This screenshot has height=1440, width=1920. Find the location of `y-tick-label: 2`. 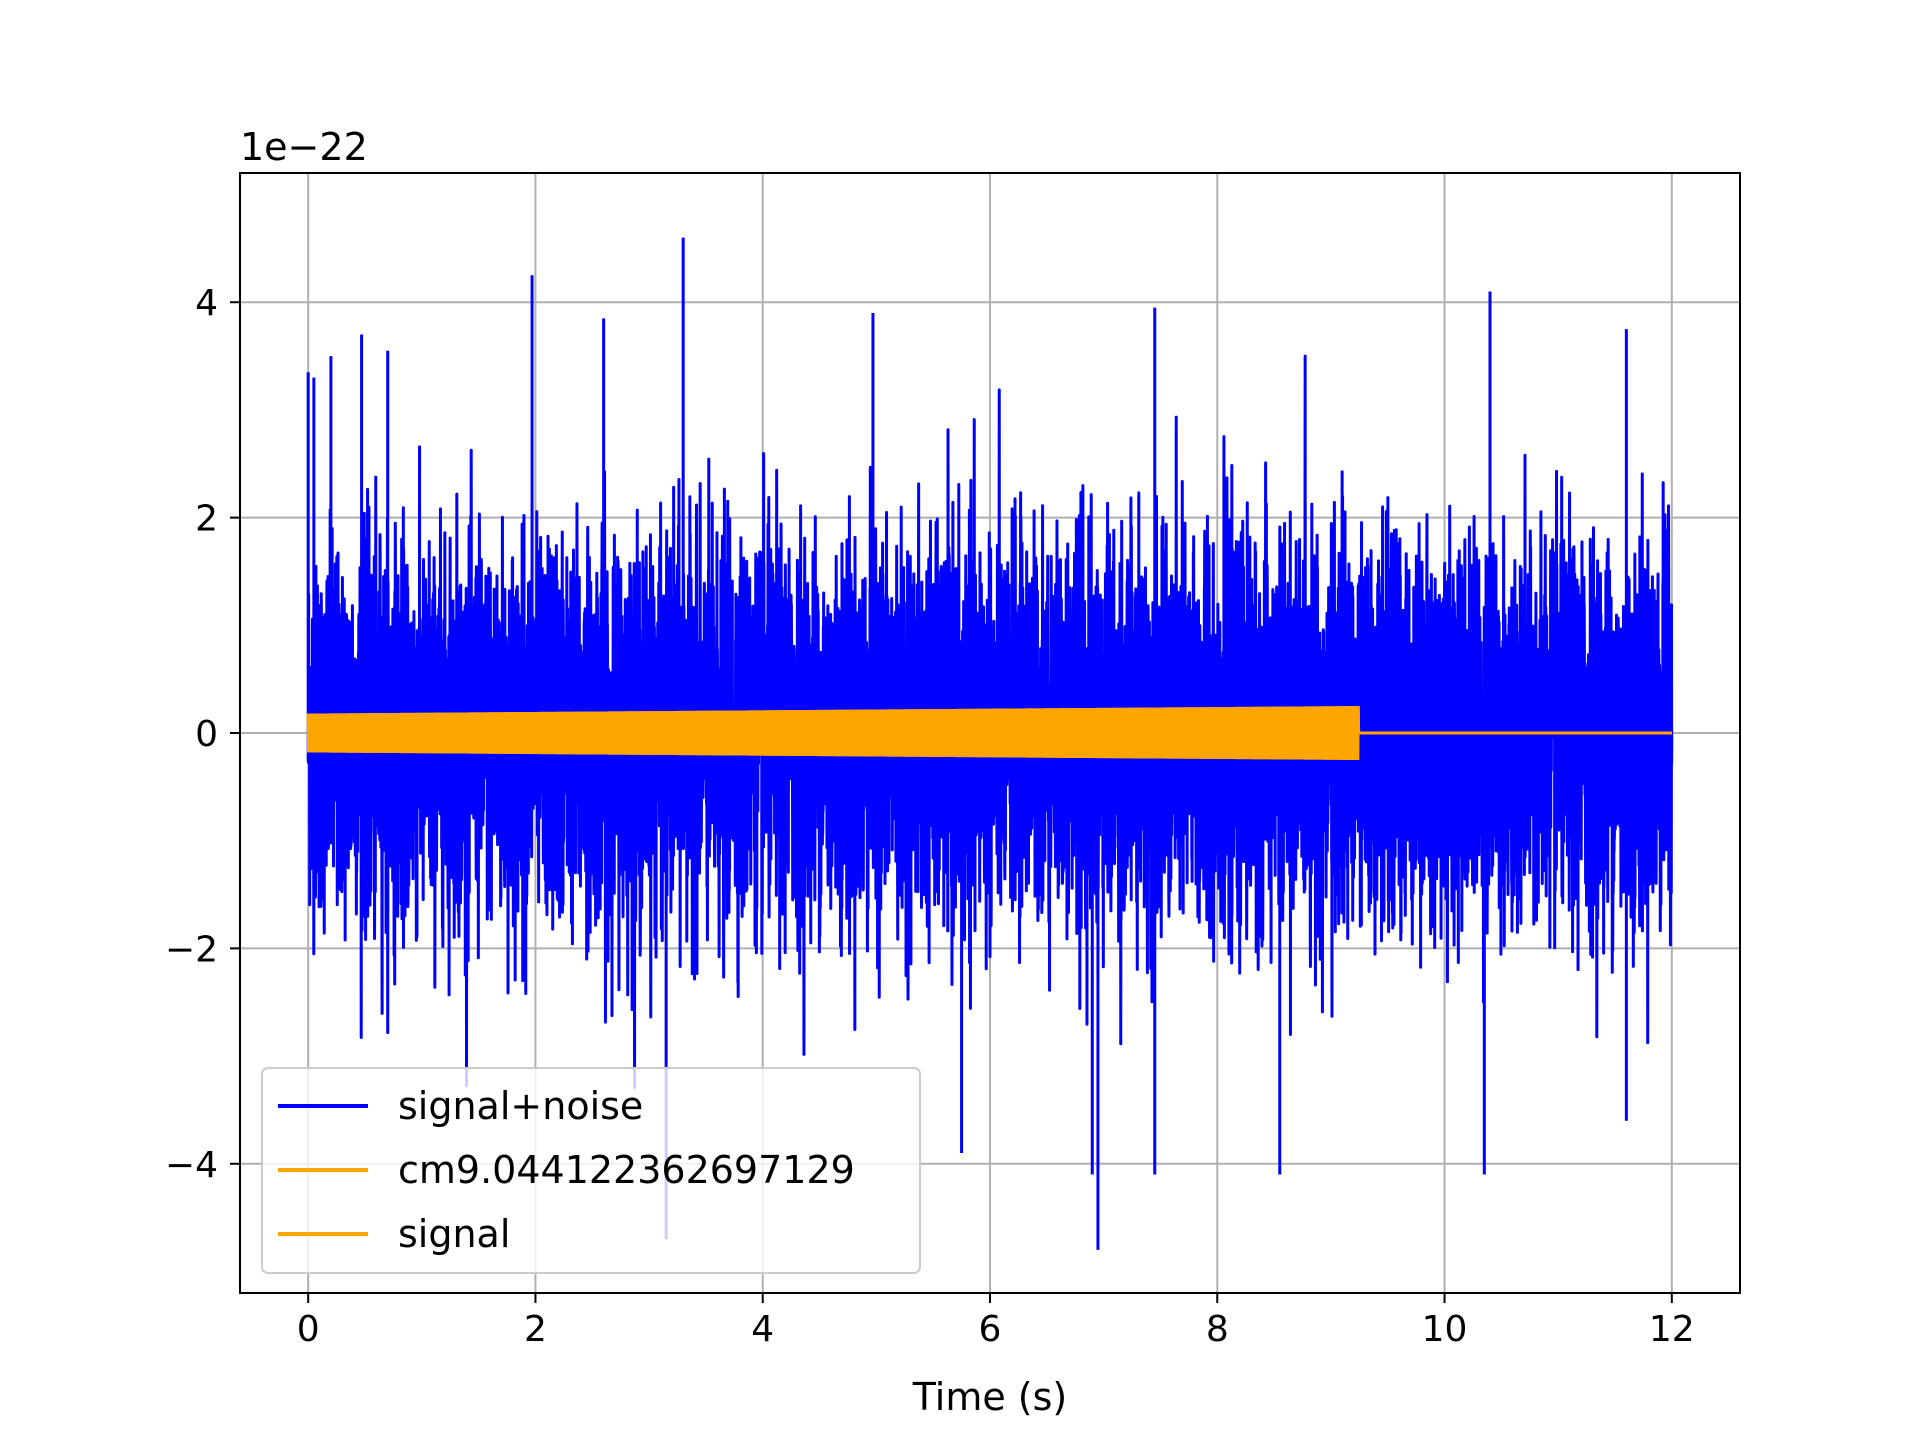

y-tick-label: 2 is located at coordinates (206, 519).